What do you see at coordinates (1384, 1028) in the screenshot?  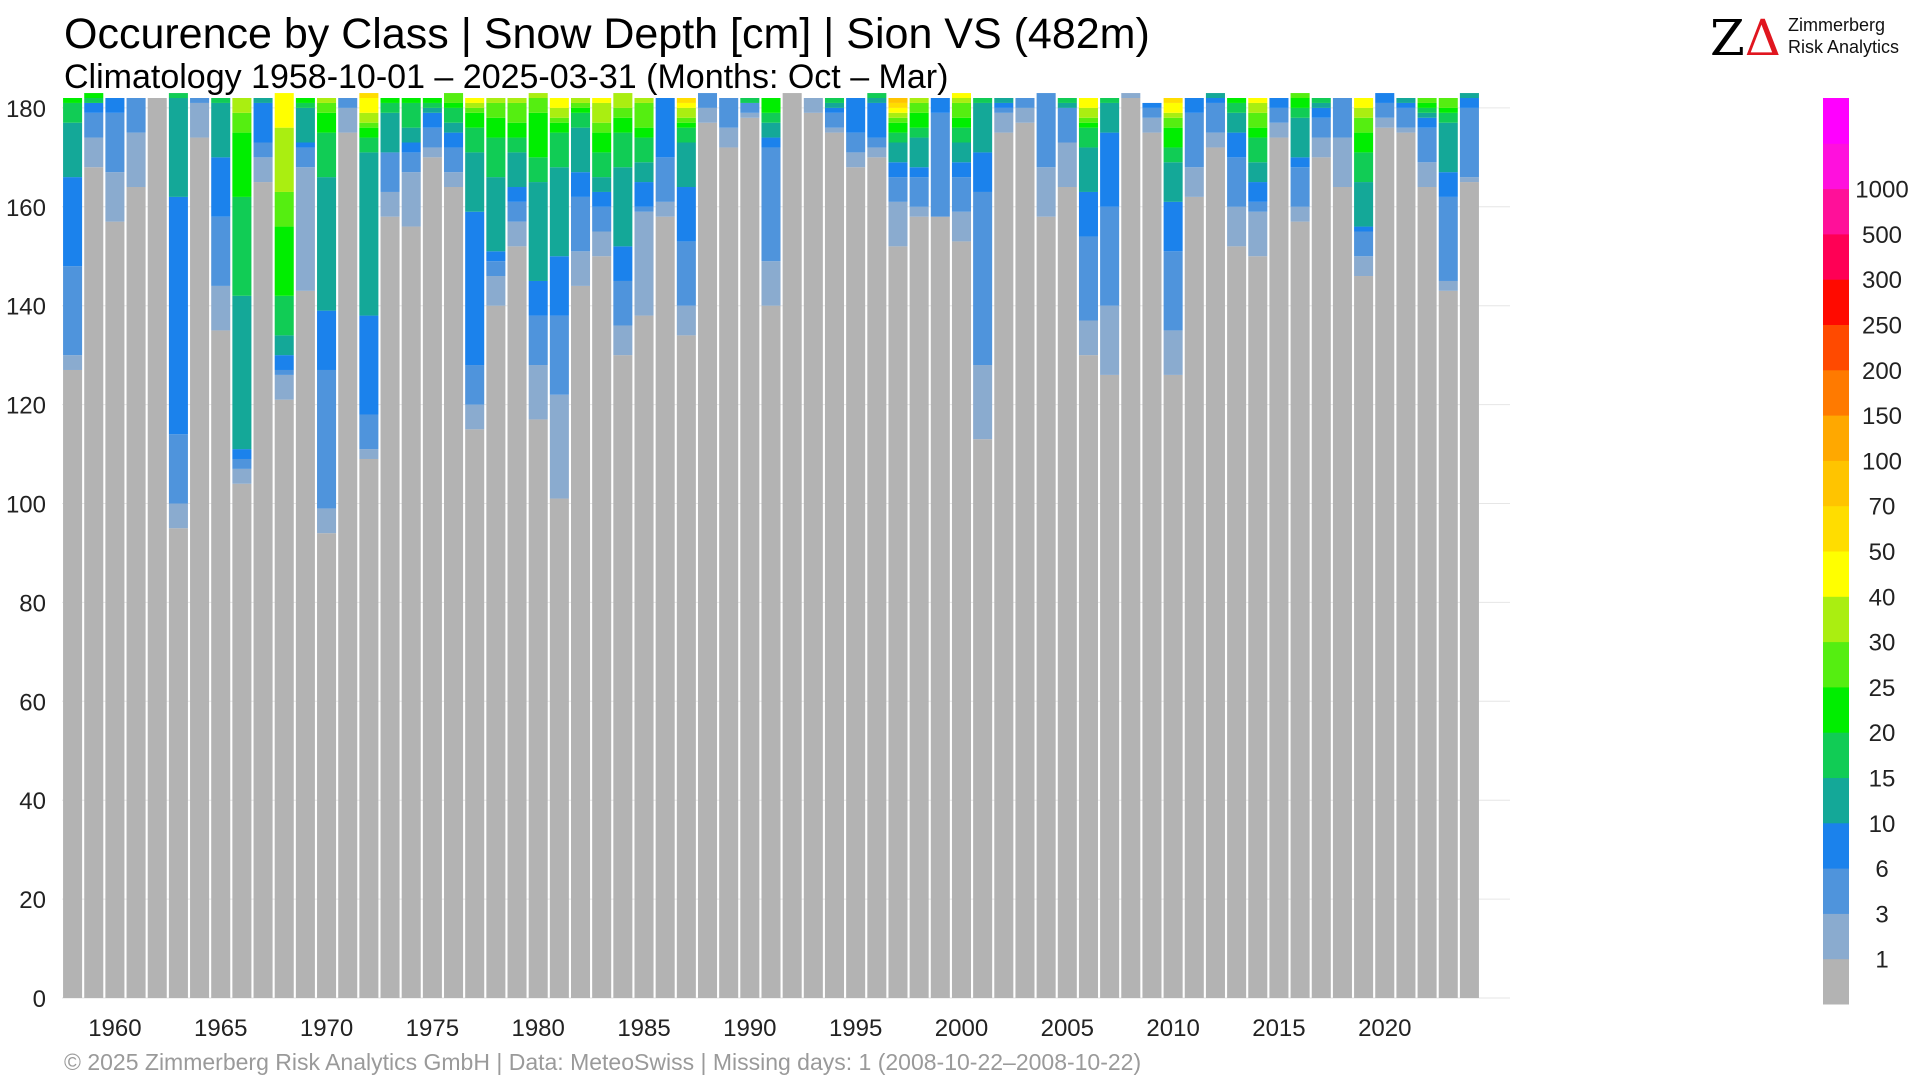 I see `x-tick-label: 2020` at bounding box center [1384, 1028].